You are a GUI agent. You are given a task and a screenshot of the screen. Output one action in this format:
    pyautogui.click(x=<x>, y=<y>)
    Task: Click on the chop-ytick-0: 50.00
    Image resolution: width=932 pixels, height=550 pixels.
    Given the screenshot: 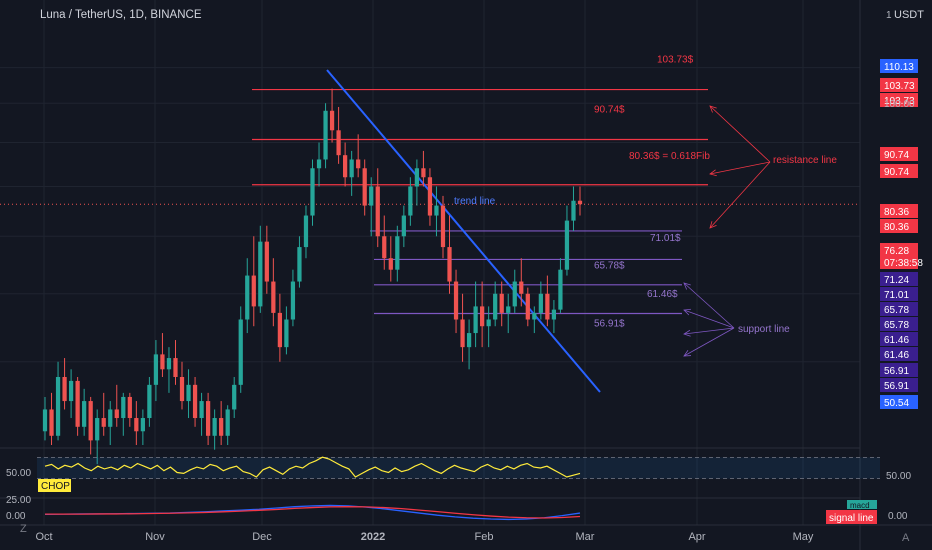 What is the action you would take?
    pyautogui.click(x=18, y=473)
    